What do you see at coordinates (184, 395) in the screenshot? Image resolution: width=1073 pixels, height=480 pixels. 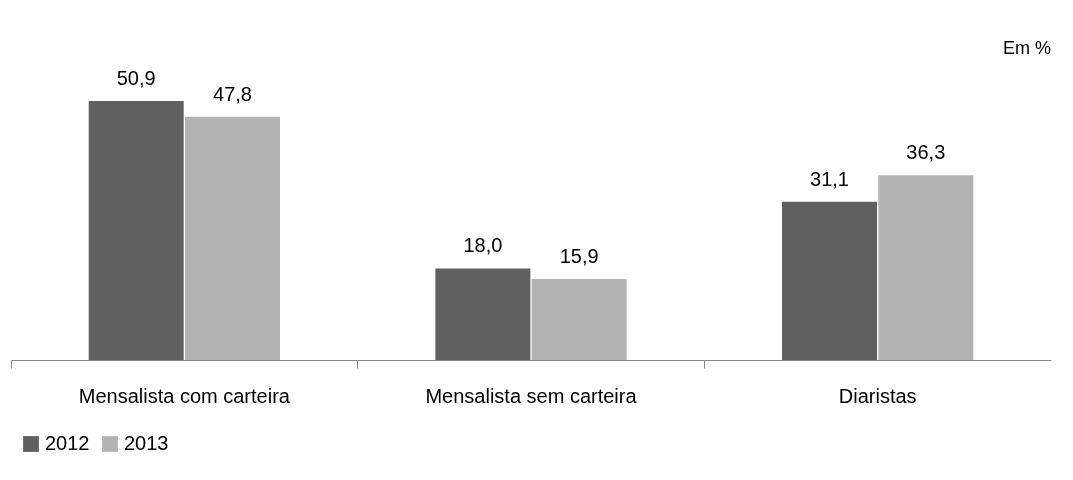 I see `x-tick-label: Mensalista com carteira` at bounding box center [184, 395].